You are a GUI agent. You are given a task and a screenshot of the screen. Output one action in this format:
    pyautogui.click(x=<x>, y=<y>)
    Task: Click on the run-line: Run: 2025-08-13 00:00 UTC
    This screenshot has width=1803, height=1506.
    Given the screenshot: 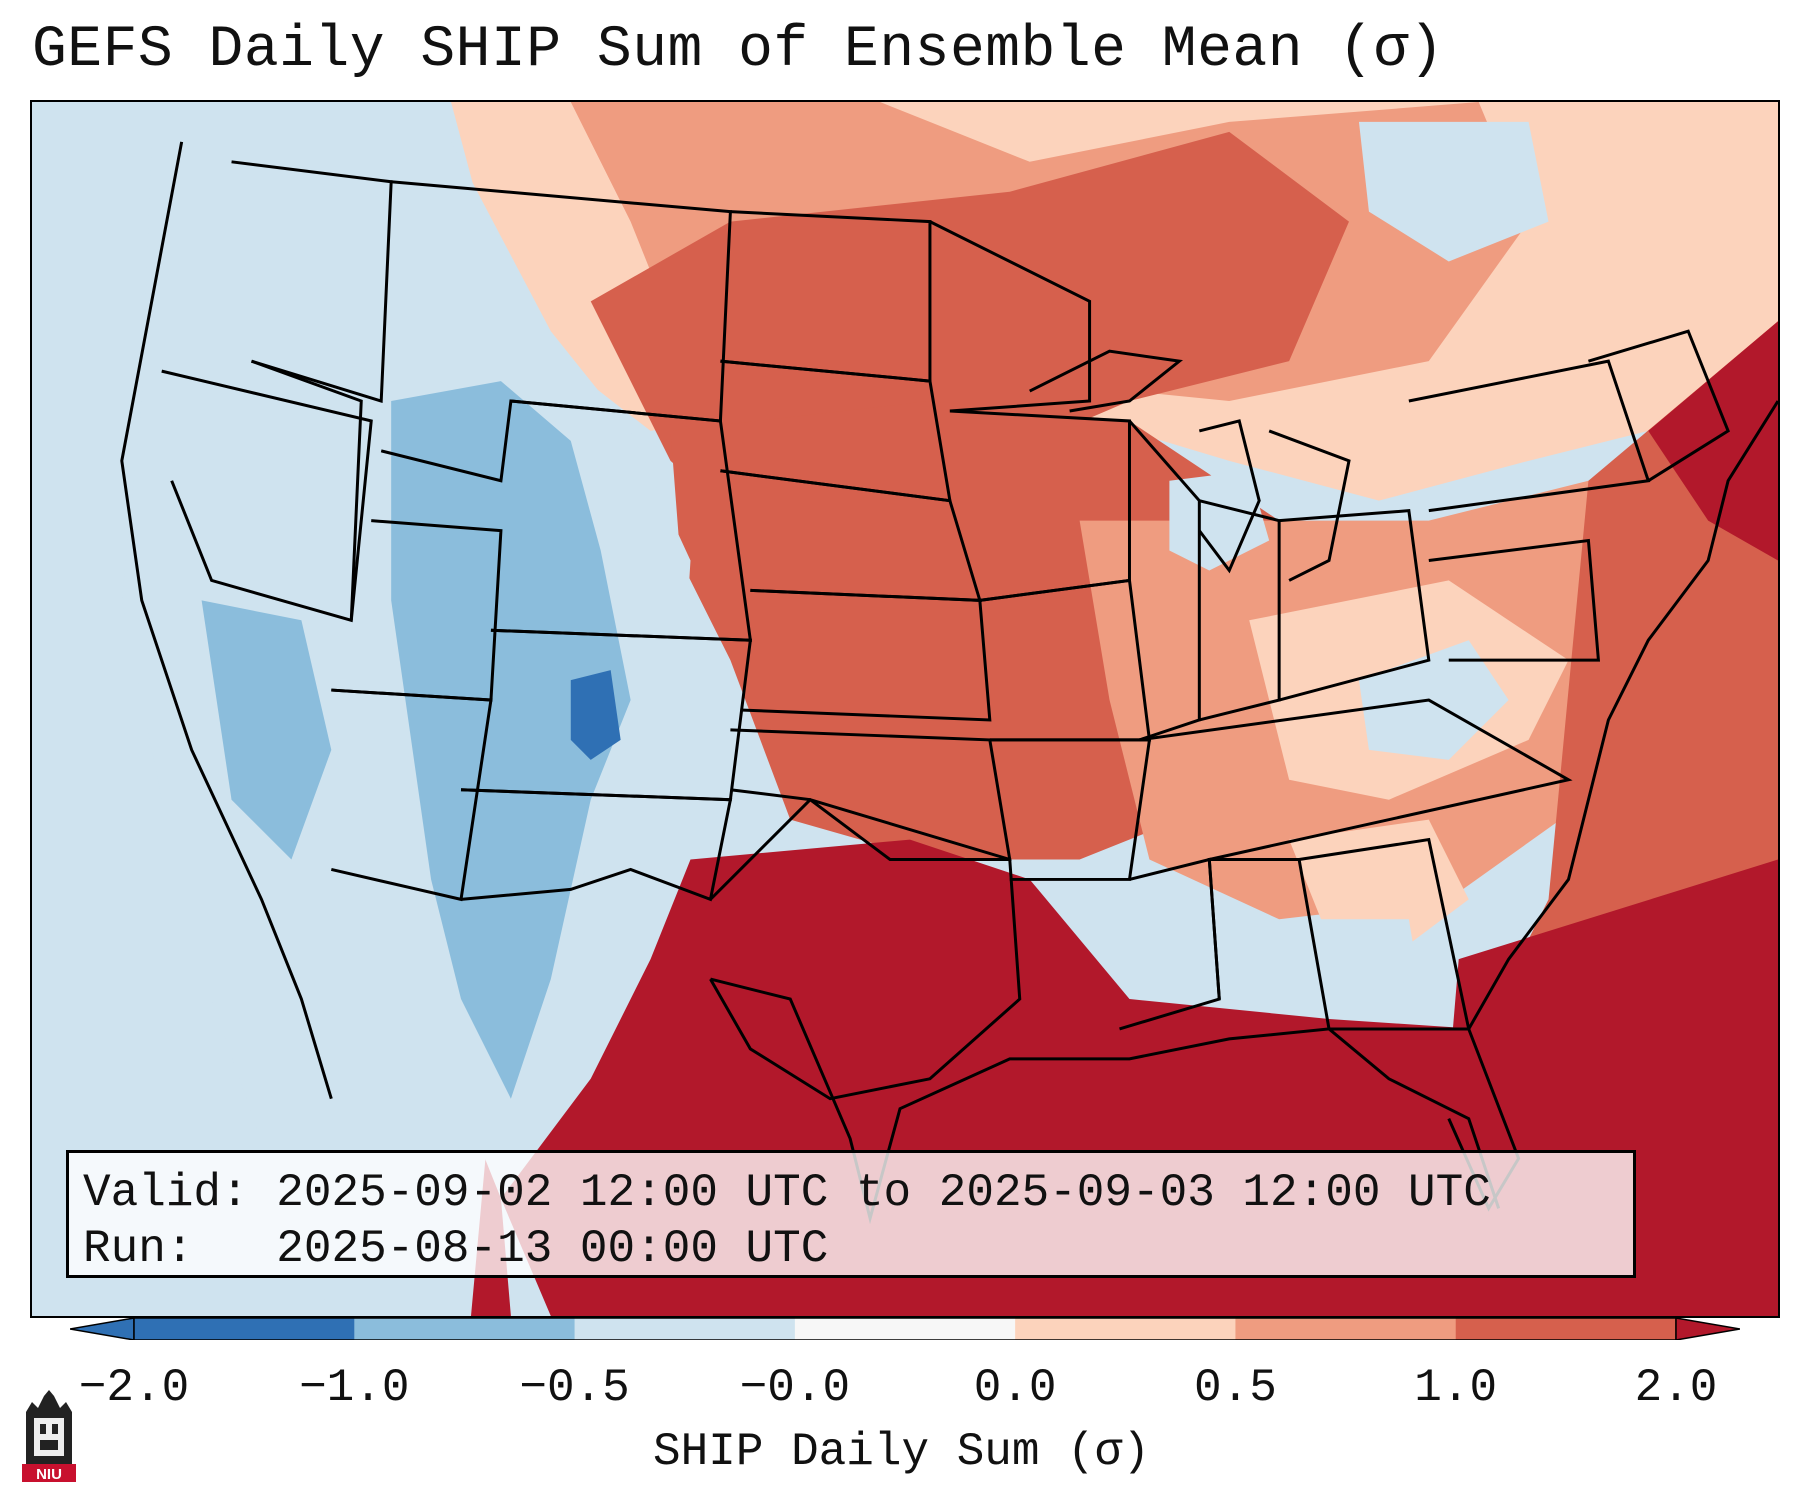 What is the action you would take?
    pyautogui.click(x=851, y=1249)
    